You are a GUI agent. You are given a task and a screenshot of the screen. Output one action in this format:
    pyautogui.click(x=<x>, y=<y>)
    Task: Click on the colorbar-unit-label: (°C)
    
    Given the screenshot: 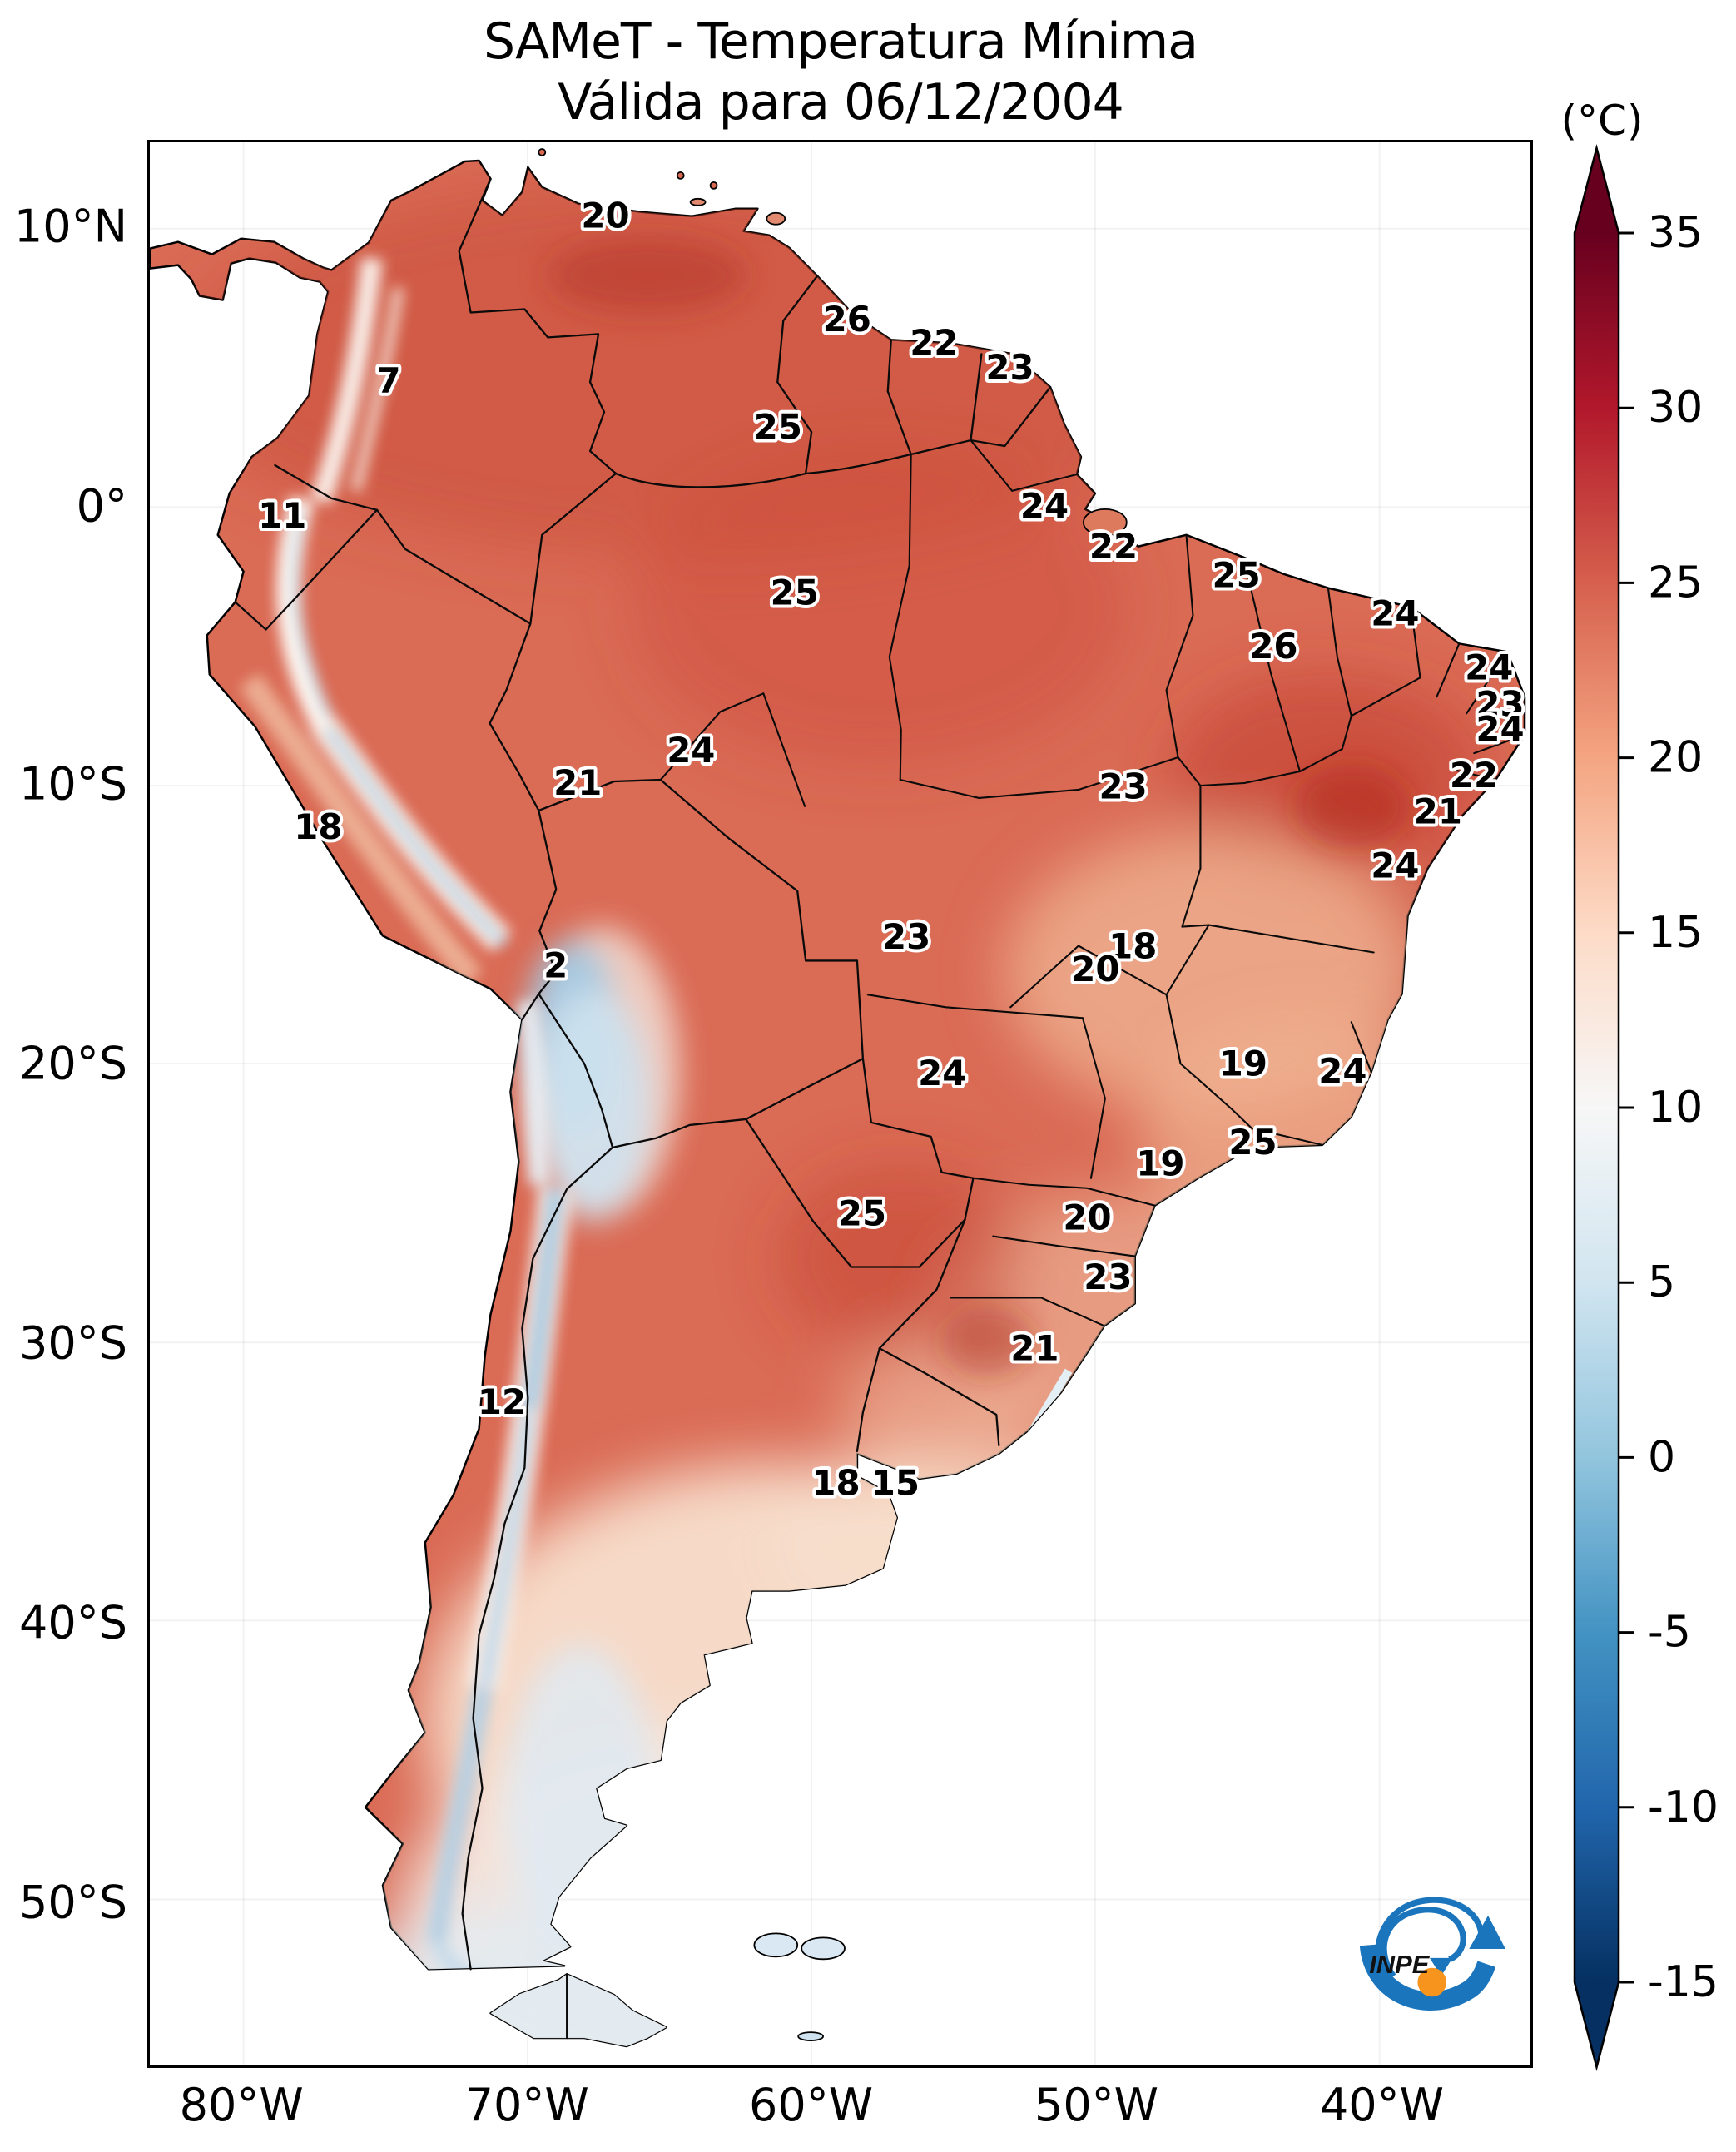 What is the action you would take?
    pyautogui.click(x=1602, y=121)
    